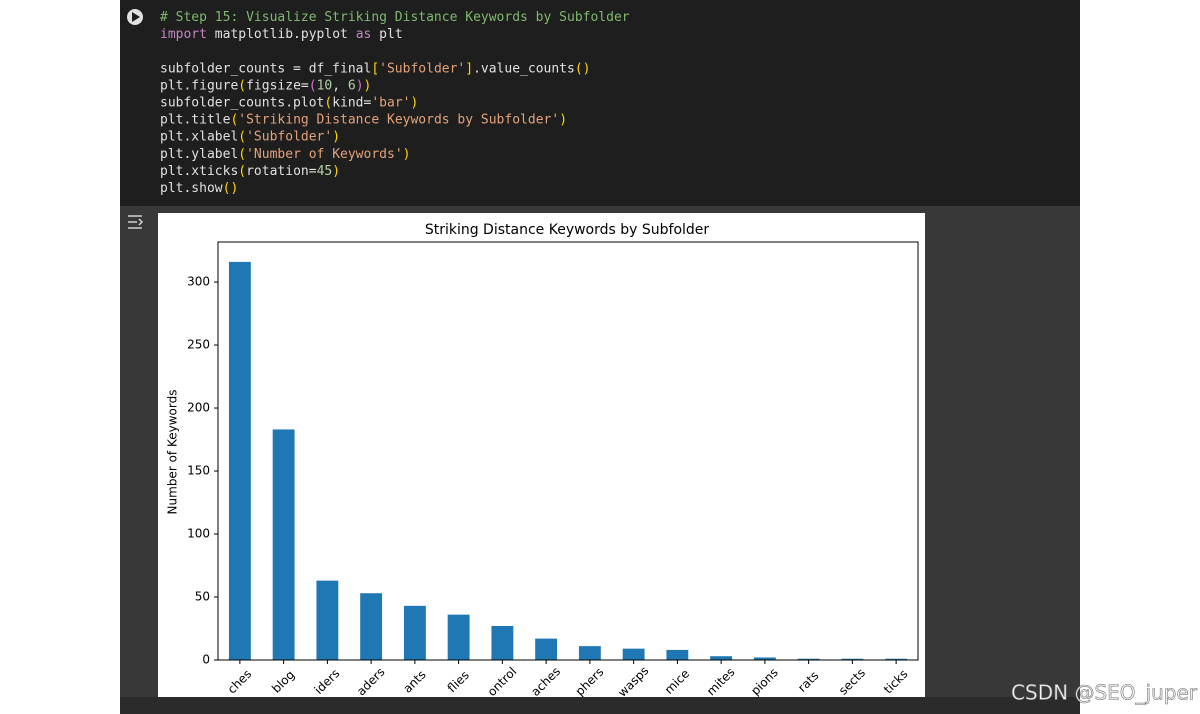 Image resolution: width=1200 pixels, height=714 pixels. What do you see at coordinates (352, 85) in the screenshot?
I see `code-token: 6` at bounding box center [352, 85].